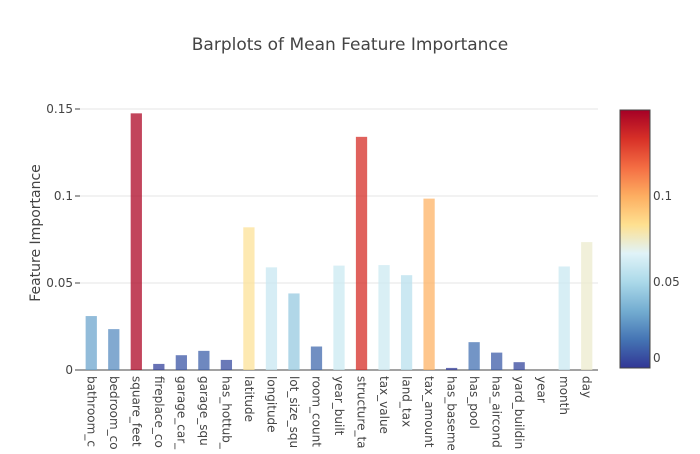 The width and height of the screenshot is (700, 454). Describe the element at coordinates (204, 360) in the screenshot. I see `bar-garage_squ` at that location.